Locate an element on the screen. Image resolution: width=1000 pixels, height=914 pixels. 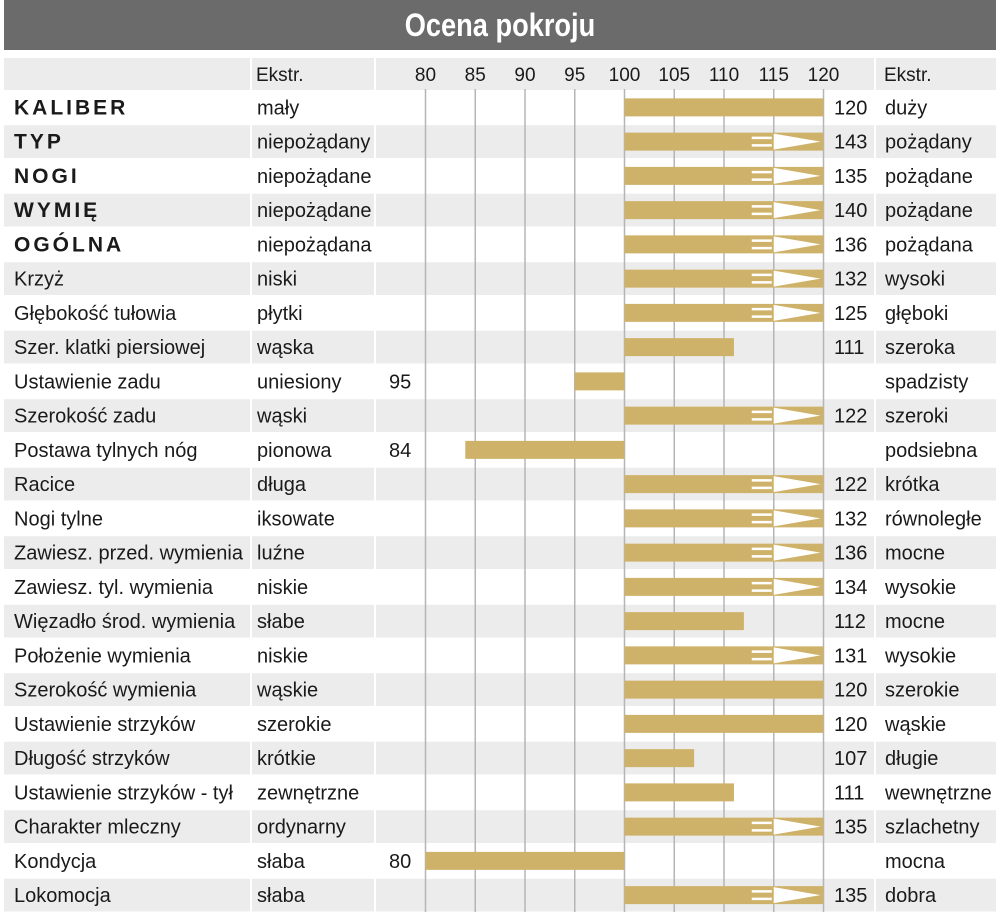
trait-label: Racice is located at coordinates (44, 485).